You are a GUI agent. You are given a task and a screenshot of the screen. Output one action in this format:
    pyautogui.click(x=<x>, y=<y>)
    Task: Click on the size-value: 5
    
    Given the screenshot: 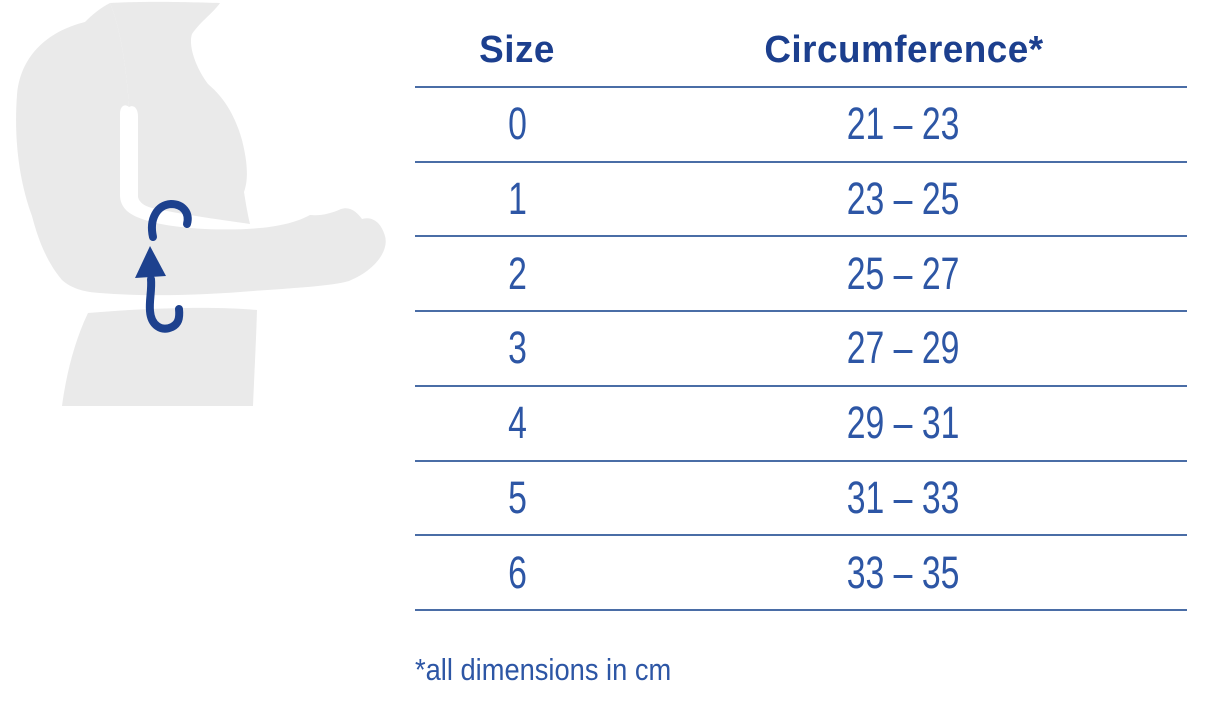 What is the action you would take?
    pyautogui.click(x=517, y=497)
    